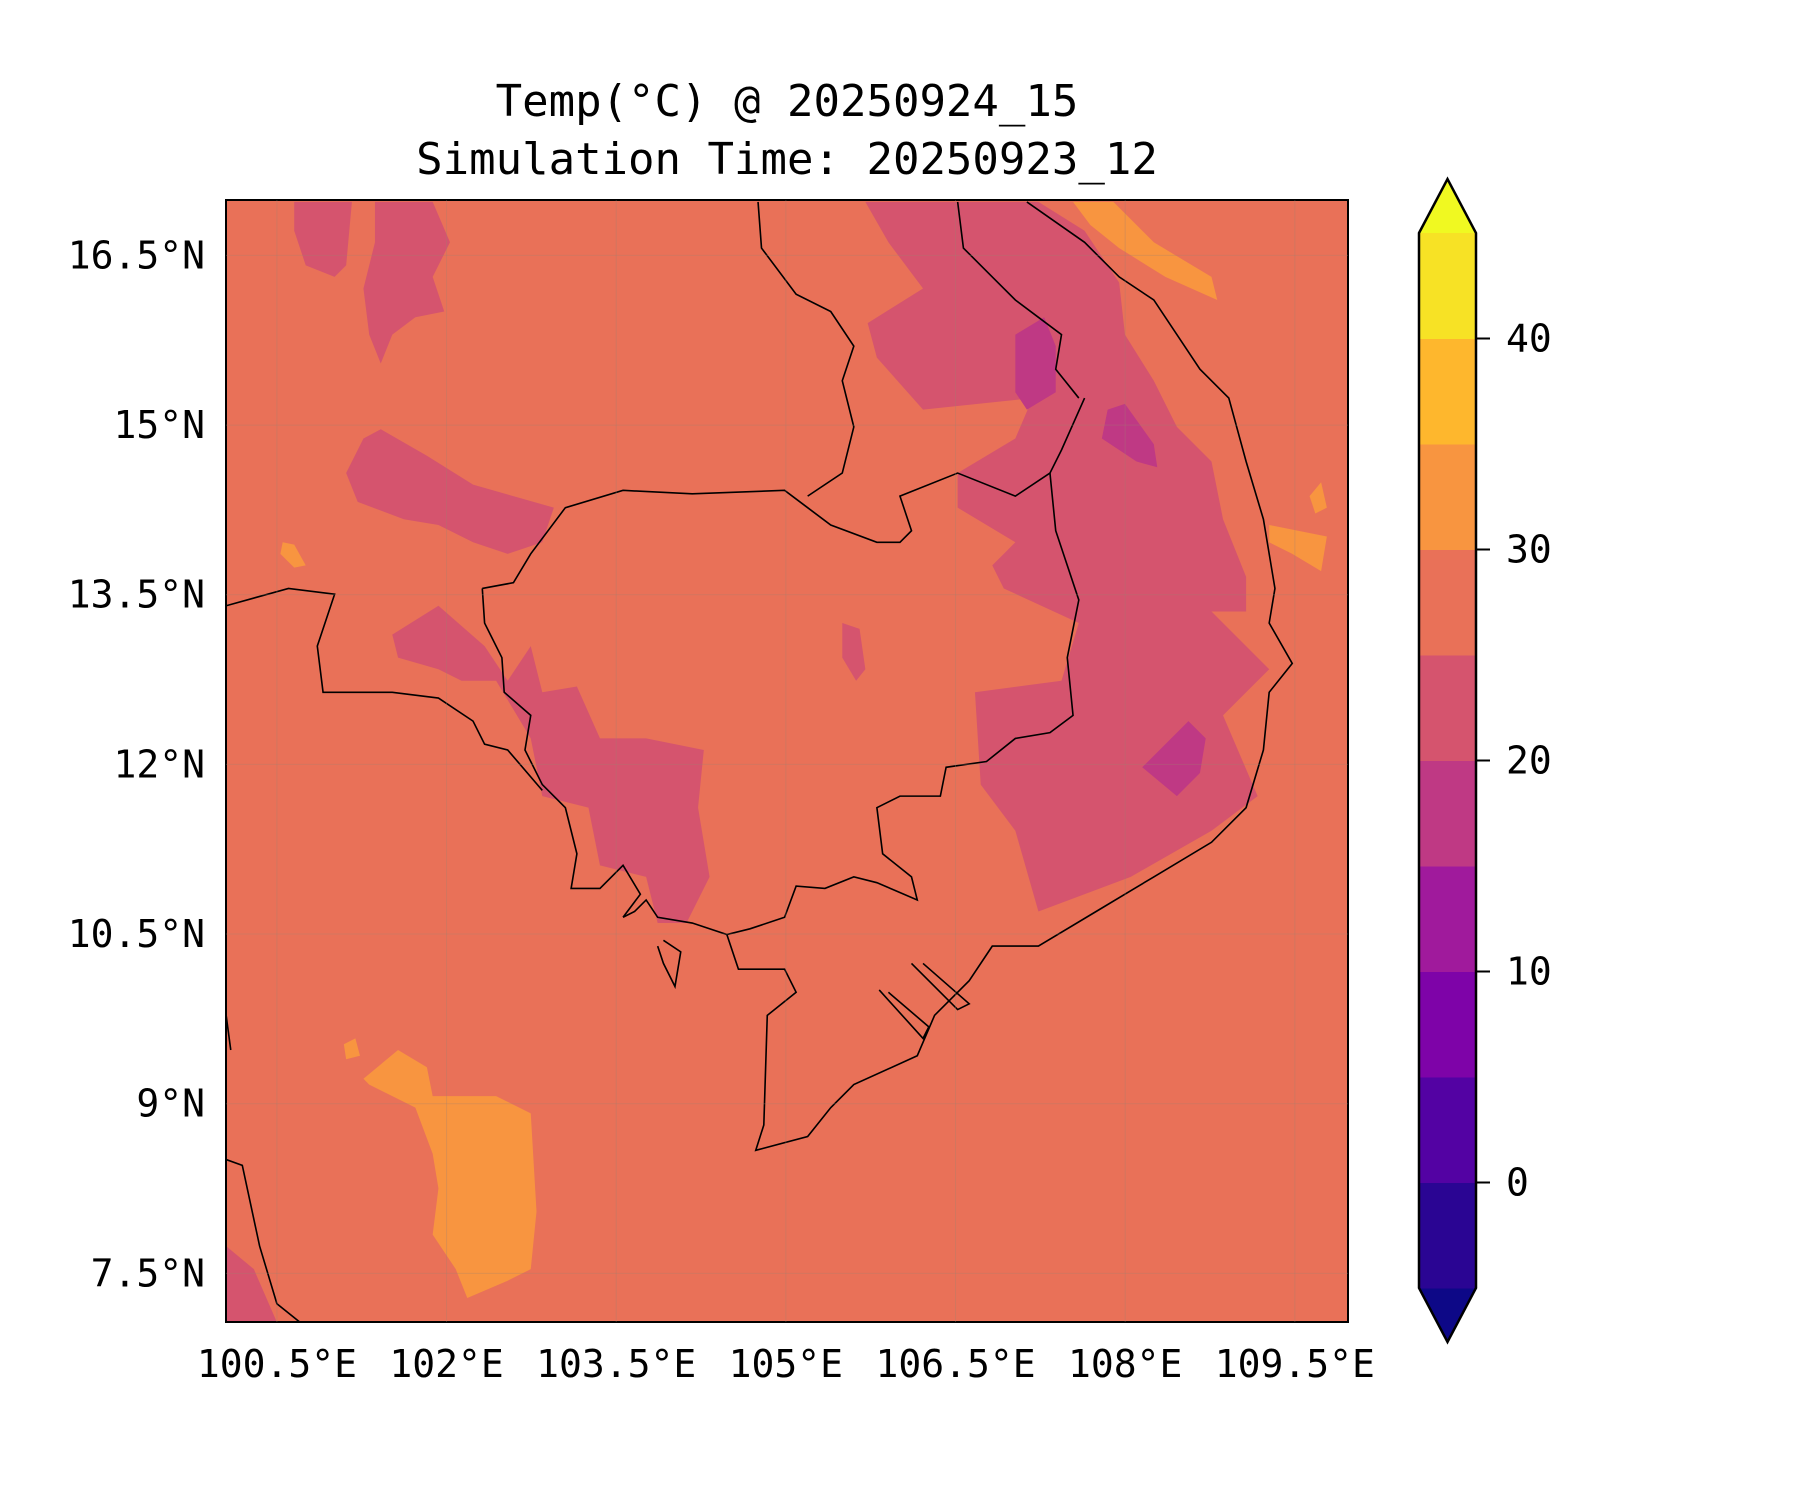 This screenshot has height=1500, width=1800. What do you see at coordinates (1529, 761) in the screenshot?
I see `colorbar-tick-label: 20` at bounding box center [1529, 761].